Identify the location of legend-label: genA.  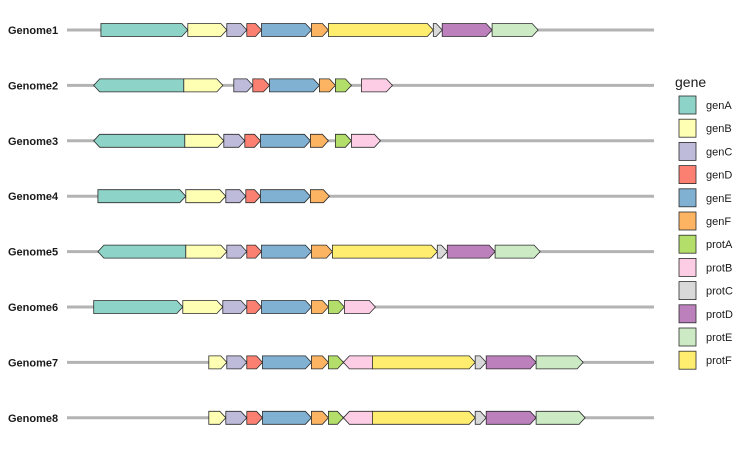
(719, 106).